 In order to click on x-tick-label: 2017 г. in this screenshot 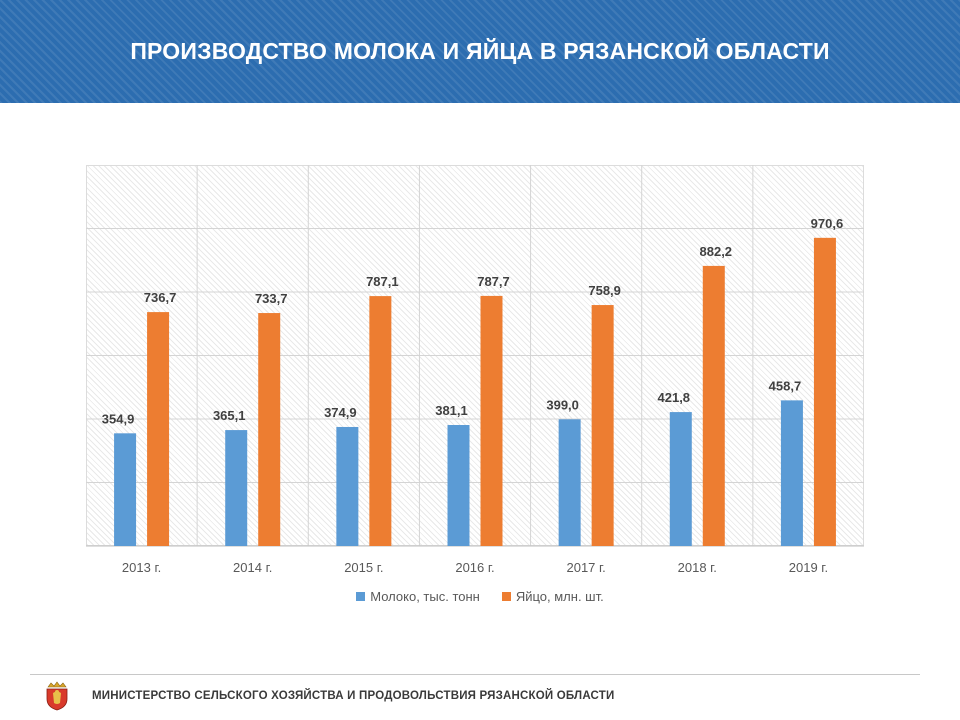, I will do `click(585, 567)`.